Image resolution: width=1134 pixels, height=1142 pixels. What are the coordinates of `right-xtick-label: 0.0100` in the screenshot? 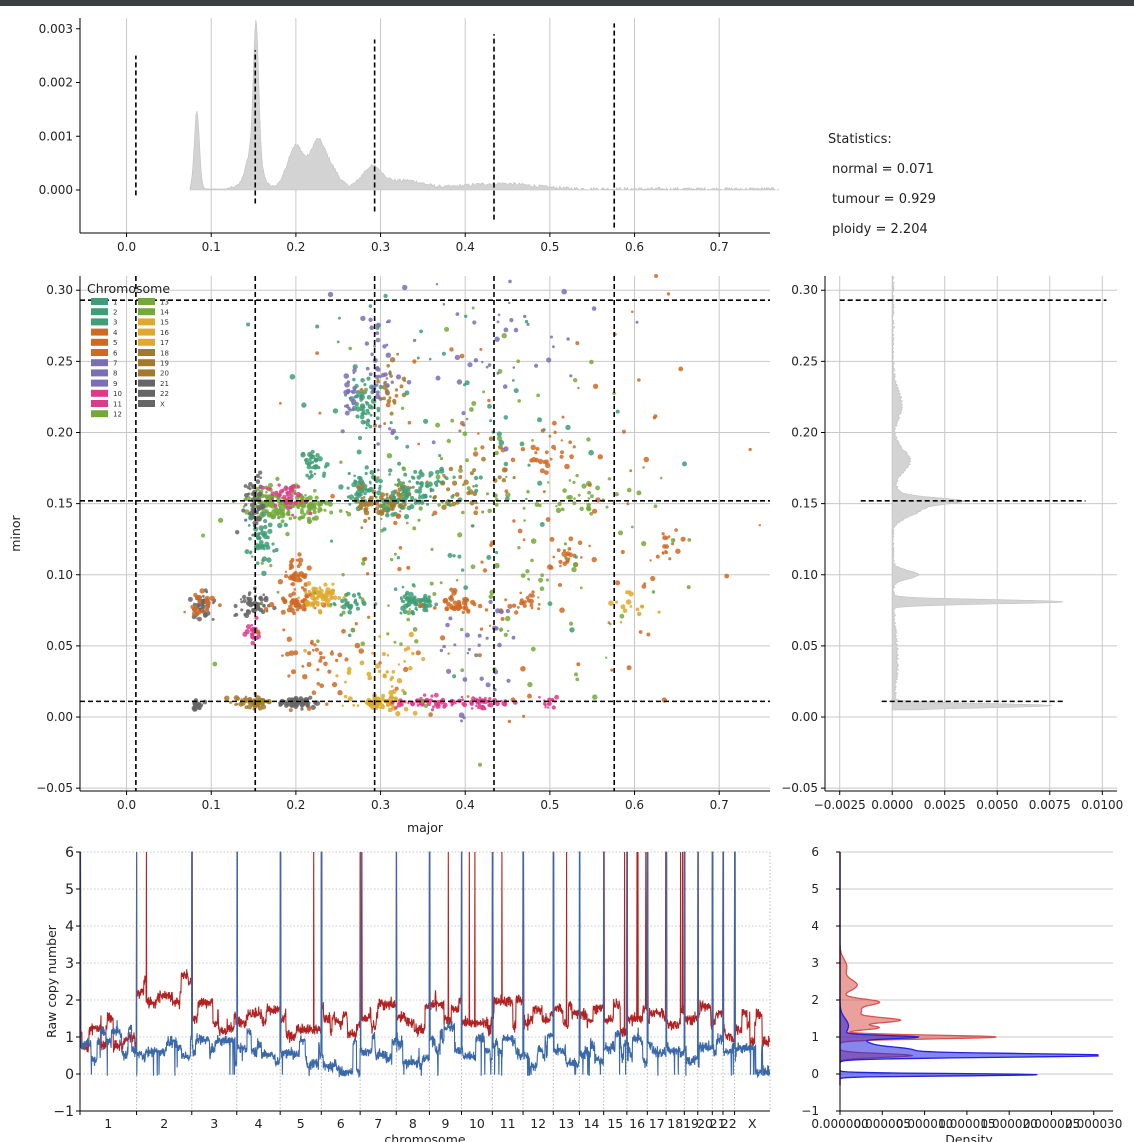 It's located at (1102, 805).